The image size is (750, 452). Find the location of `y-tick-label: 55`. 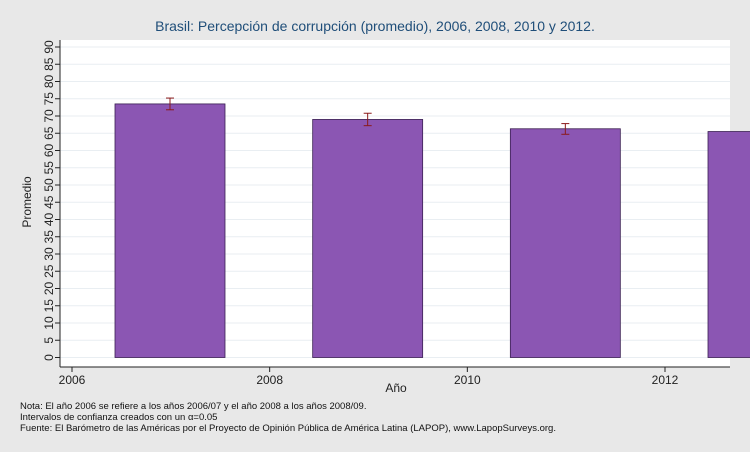

y-tick-label: 55 is located at coordinates (49, 168).